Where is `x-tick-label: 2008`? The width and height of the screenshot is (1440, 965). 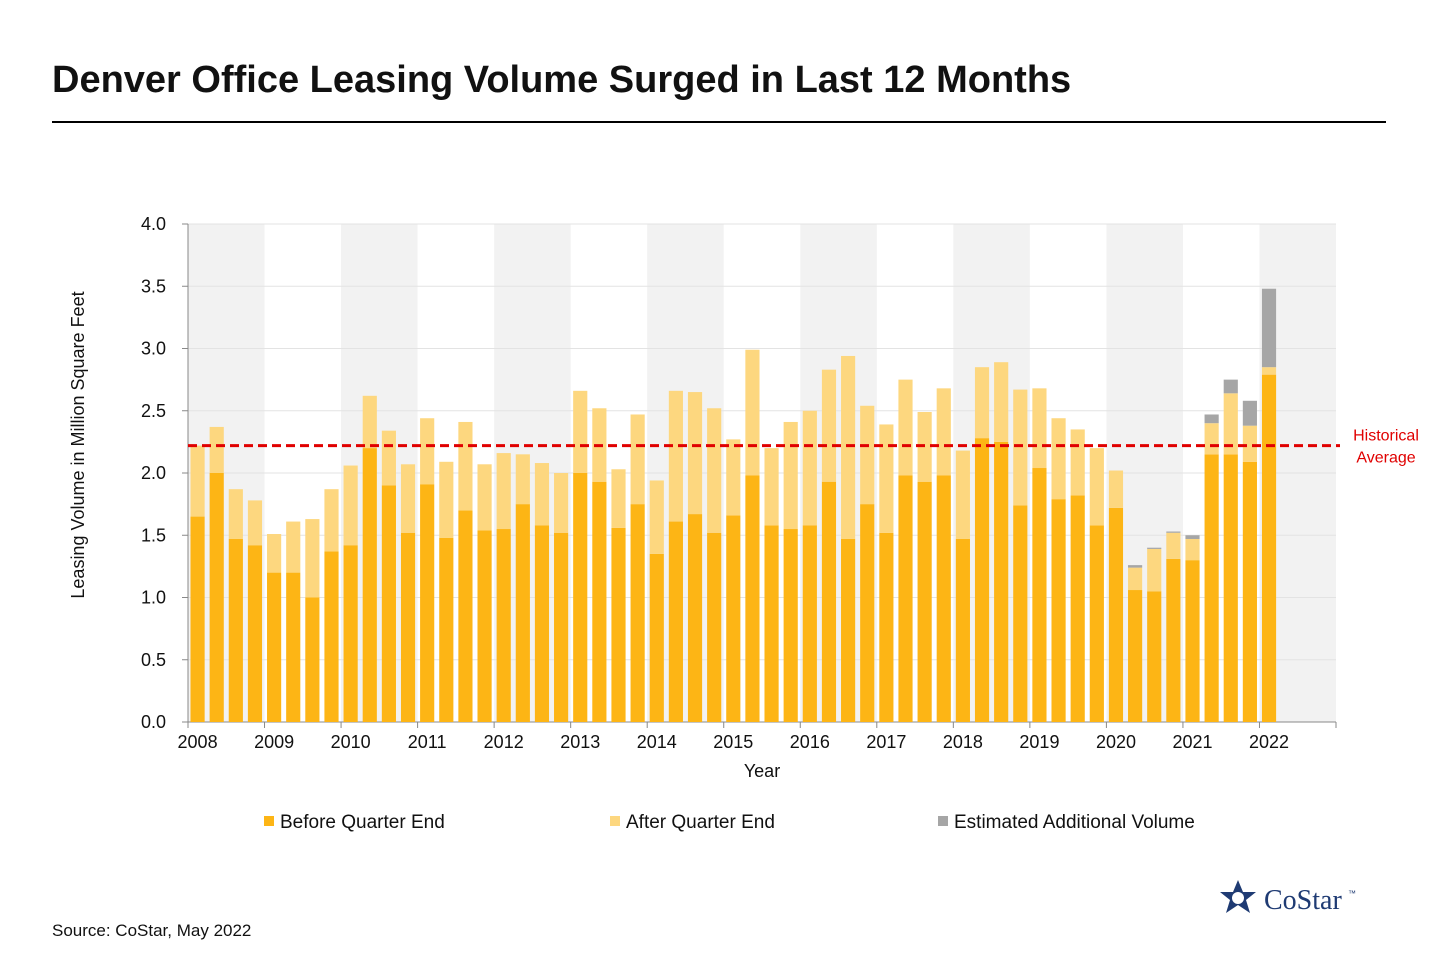 x-tick-label: 2008 is located at coordinates (198, 742).